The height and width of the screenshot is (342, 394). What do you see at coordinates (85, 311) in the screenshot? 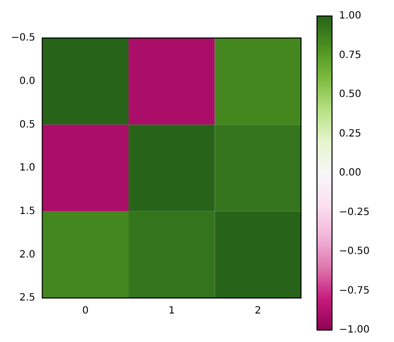
I see `x-tick-label: 0` at bounding box center [85, 311].